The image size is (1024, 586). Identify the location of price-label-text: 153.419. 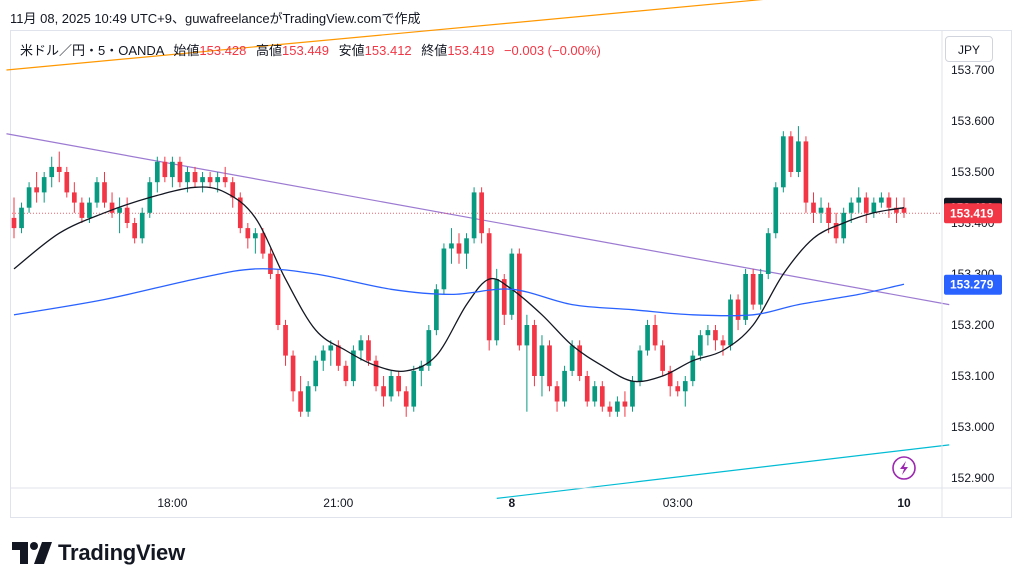
(972, 213).